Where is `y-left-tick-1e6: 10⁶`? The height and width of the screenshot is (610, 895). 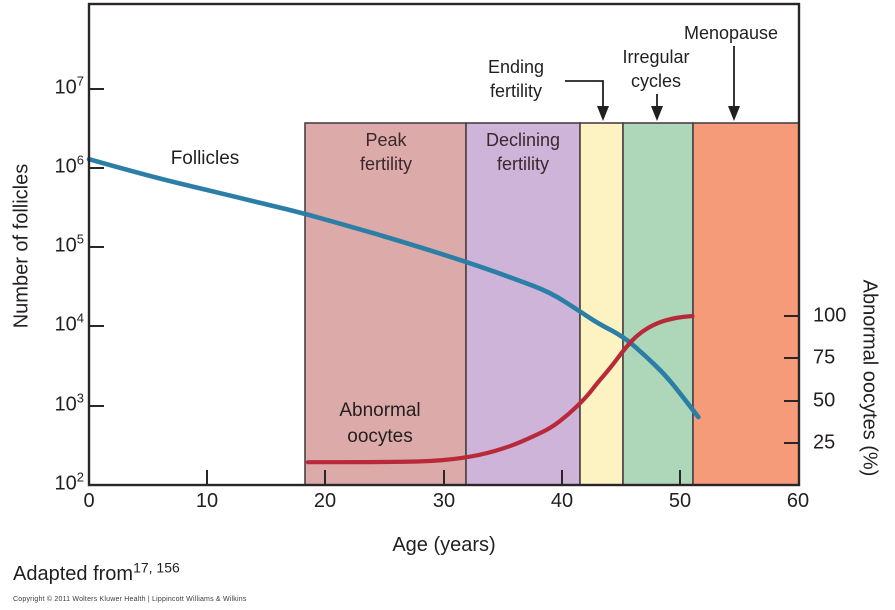
y-left-tick-1e6: 10⁶ is located at coordinates (69, 165).